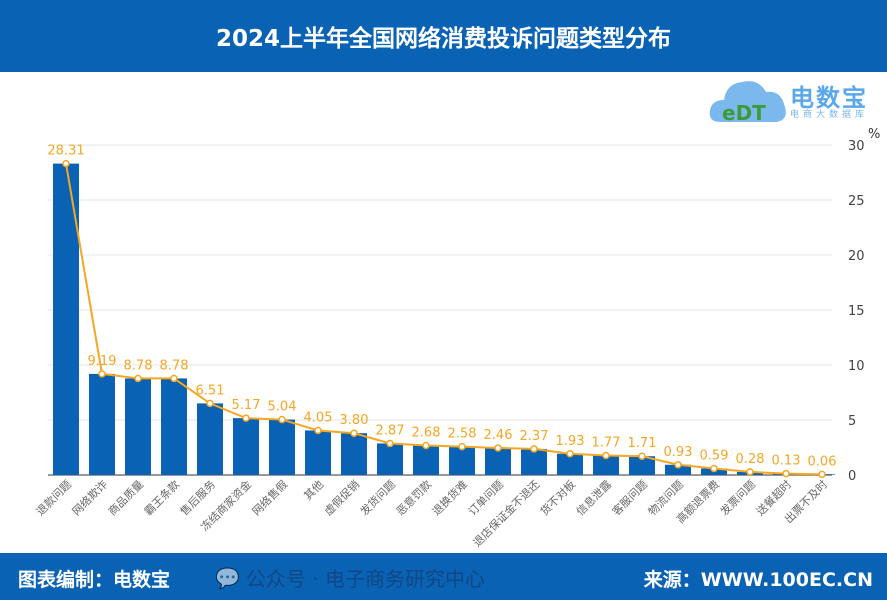 This screenshot has width=887, height=600. Describe the element at coordinates (758, 580) in the screenshot. I see `chart-source: 来源：WWW.100EC.CN` at that location.